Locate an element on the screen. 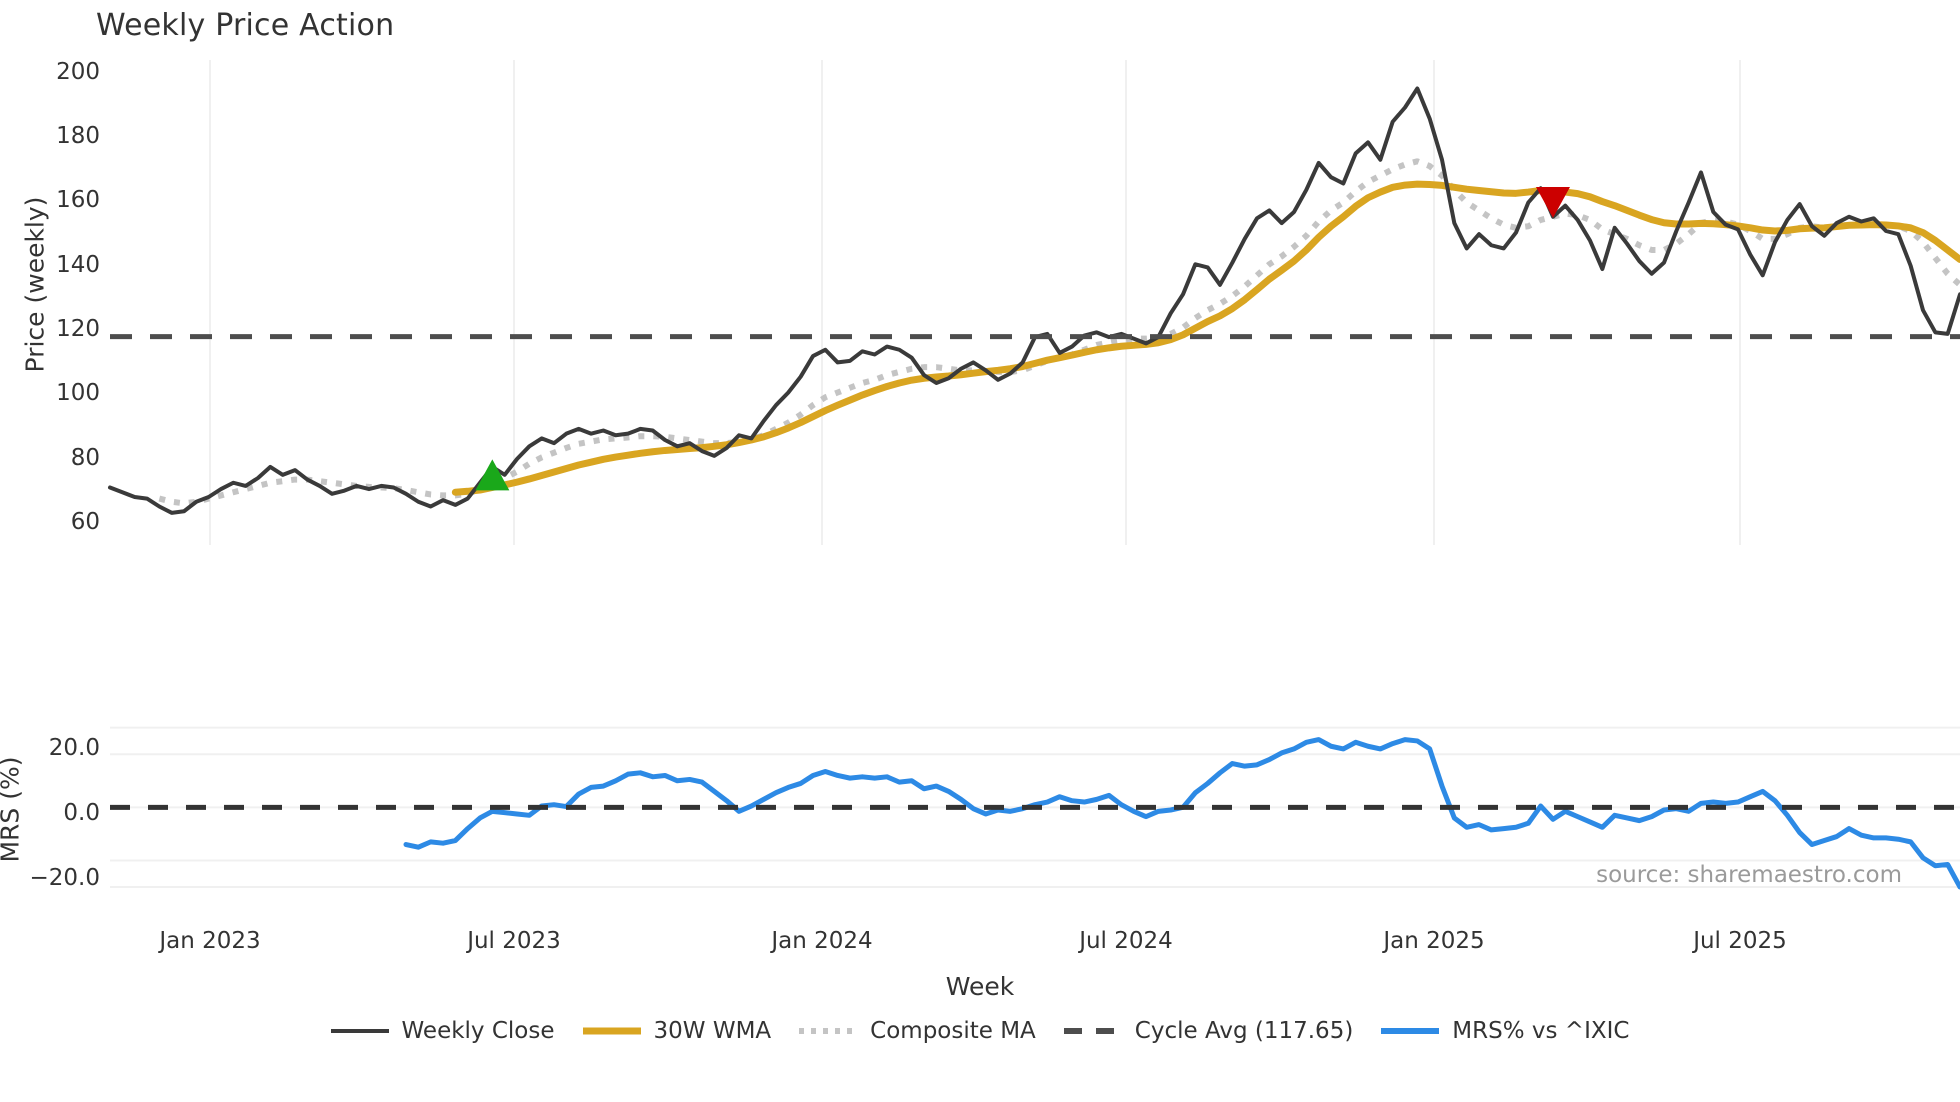  ytick-mrs-20: 20.0 is located at coordinates (74, 748).